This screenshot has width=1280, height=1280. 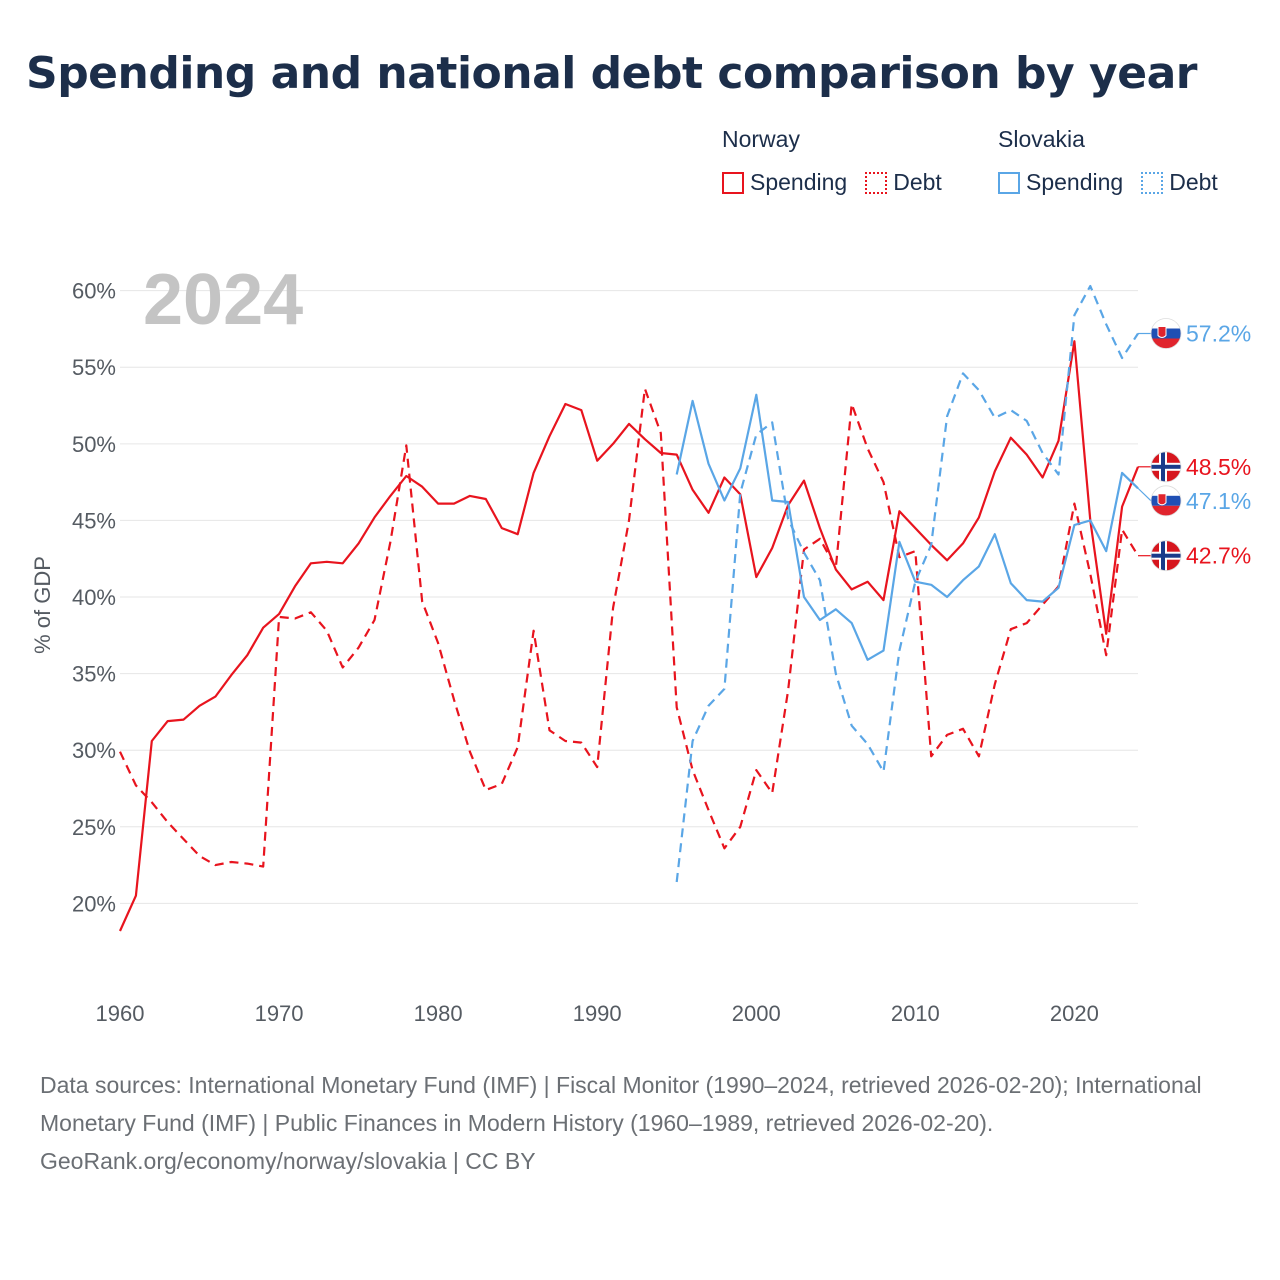 What do you see at coordinates (94, 750) in the screenshot?
I see `y-tick-label: 30%` at bounding box center [94, 750].